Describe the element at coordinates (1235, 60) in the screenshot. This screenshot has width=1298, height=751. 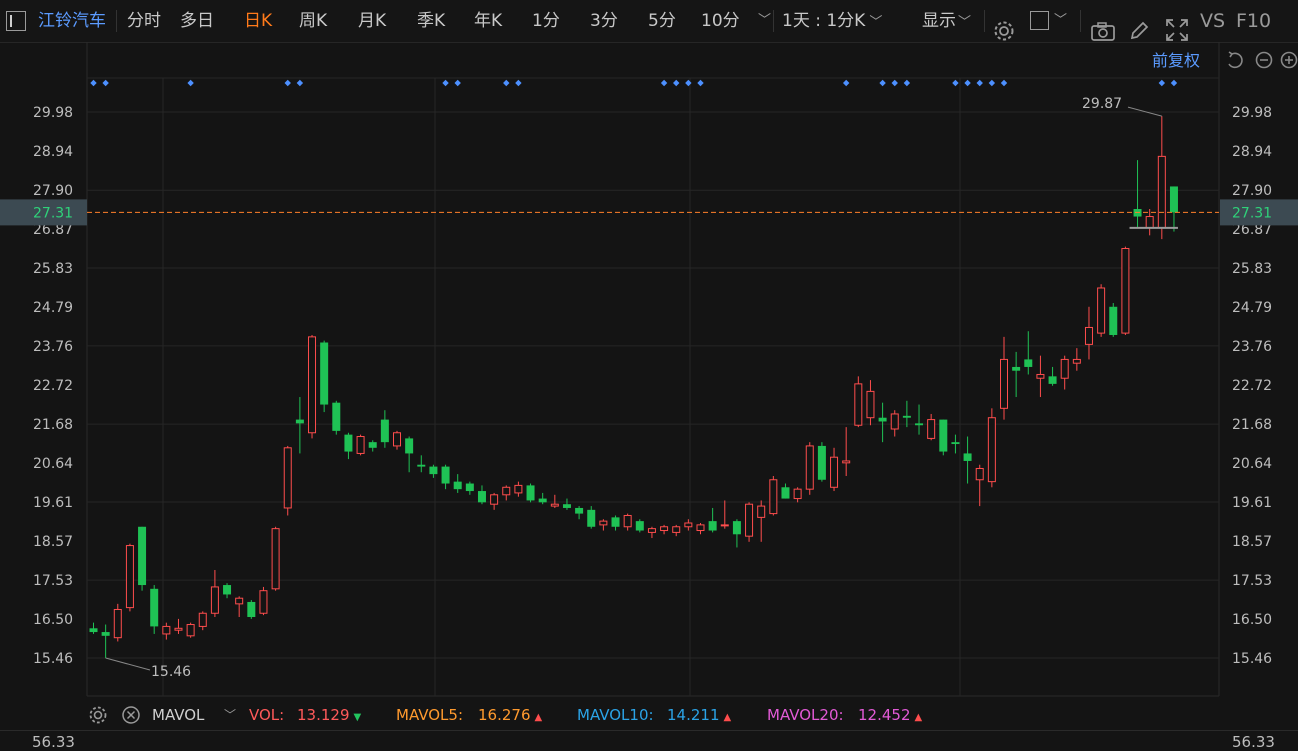
I see `undo-icon` at that location.